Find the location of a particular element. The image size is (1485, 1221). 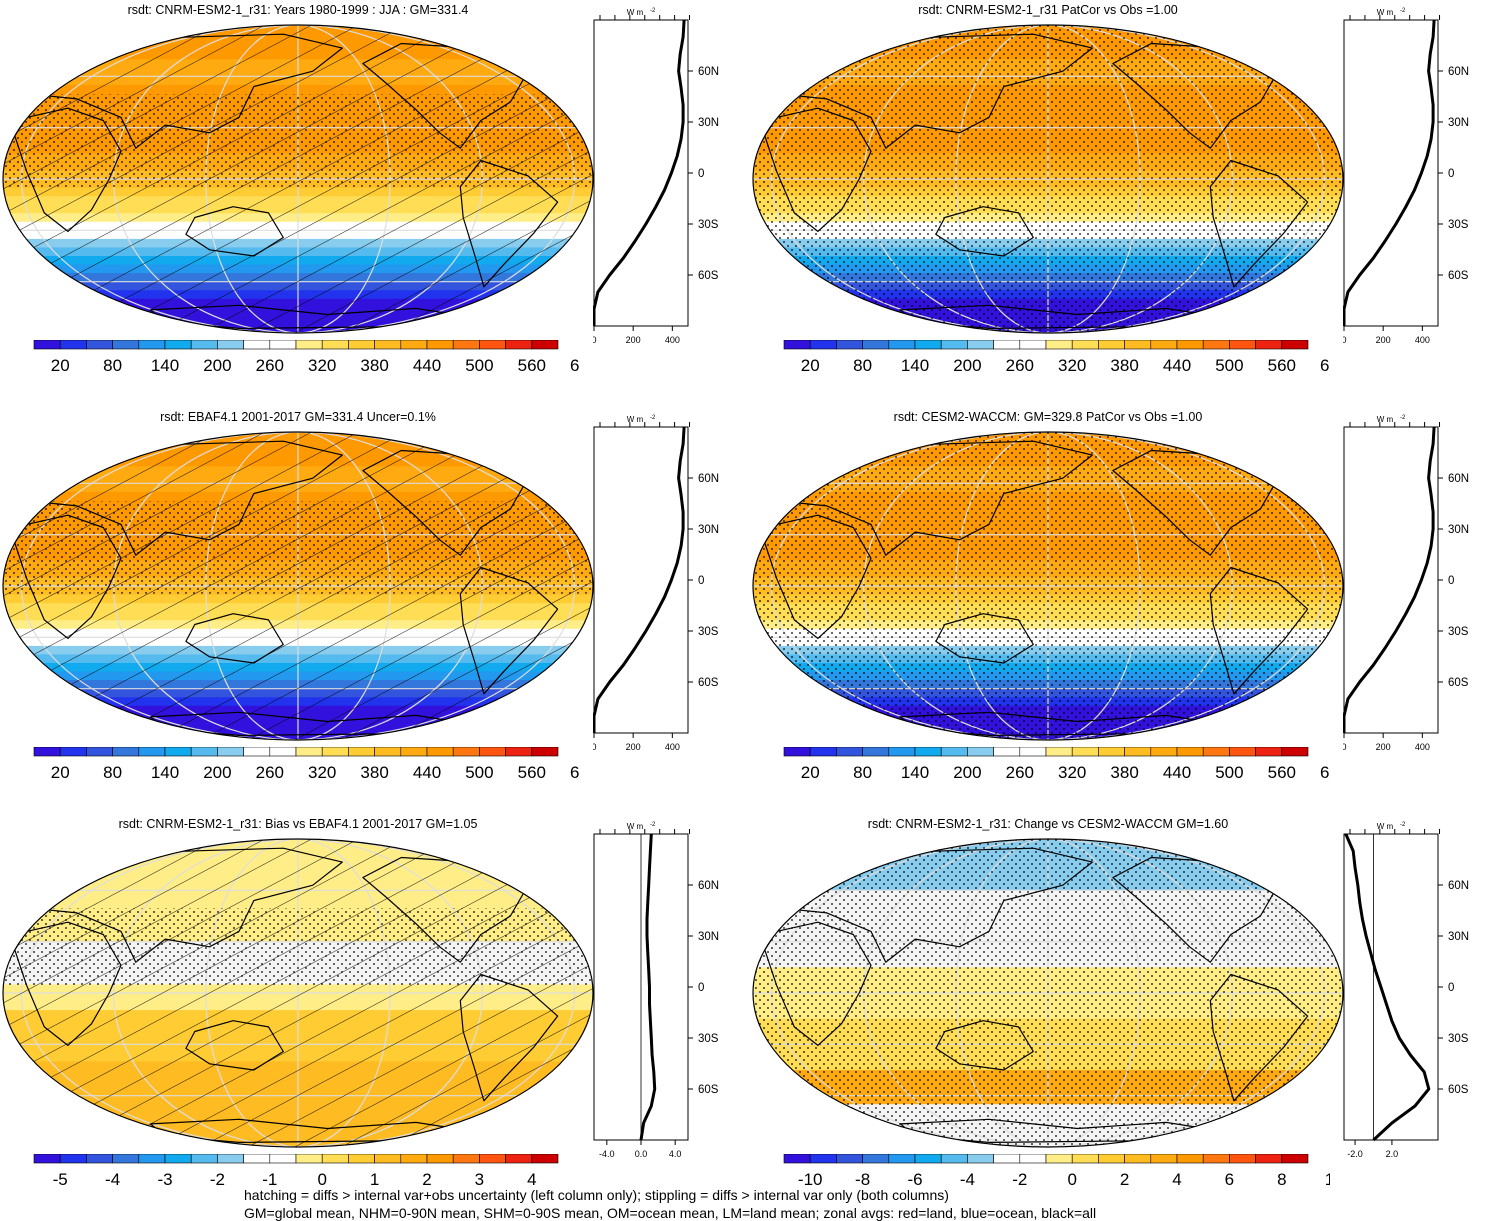

colorbar-tick-label: 5 is located at coordinates (579, 1179).